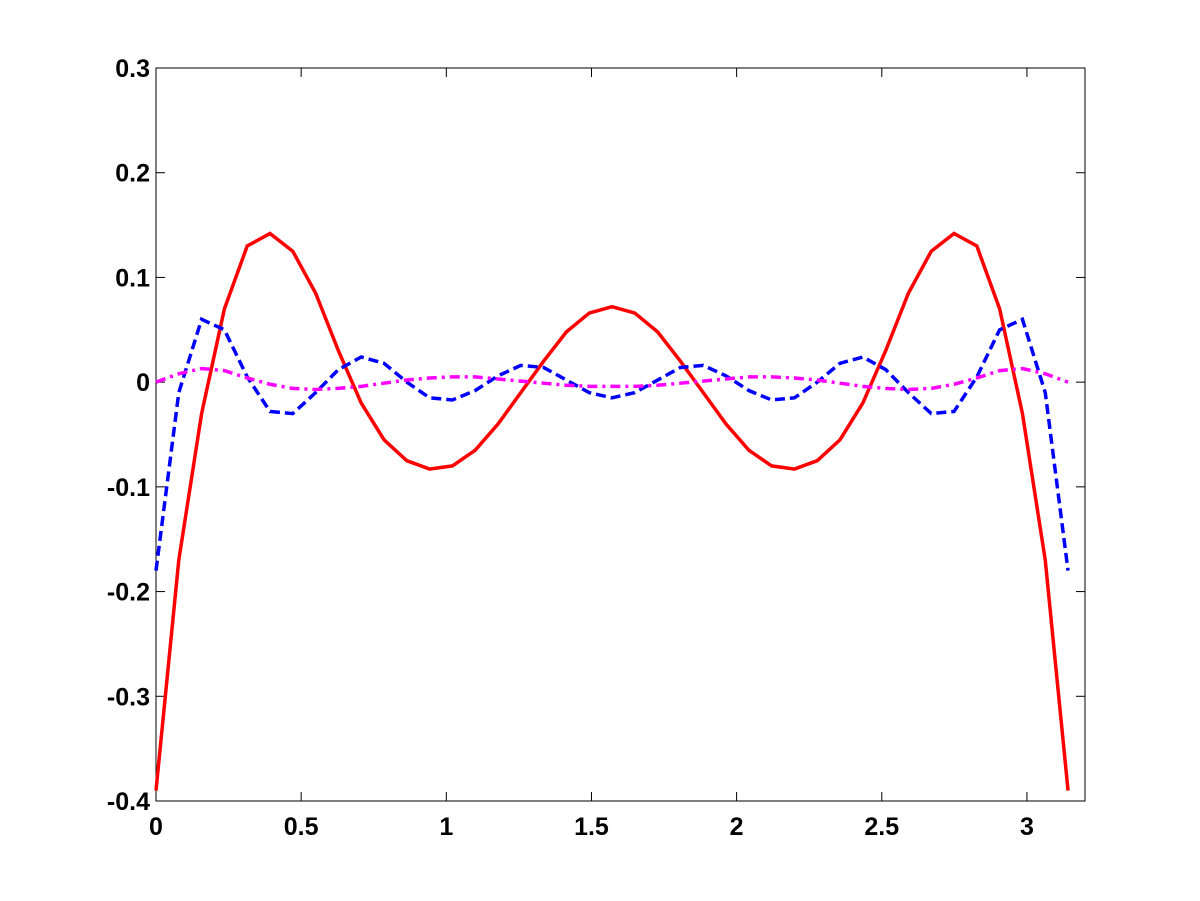 The image size is (1200, 901). Describe the element at coordinates (591, 827) in the screenshot. I see `x-tick-label: 1.5` at that location.